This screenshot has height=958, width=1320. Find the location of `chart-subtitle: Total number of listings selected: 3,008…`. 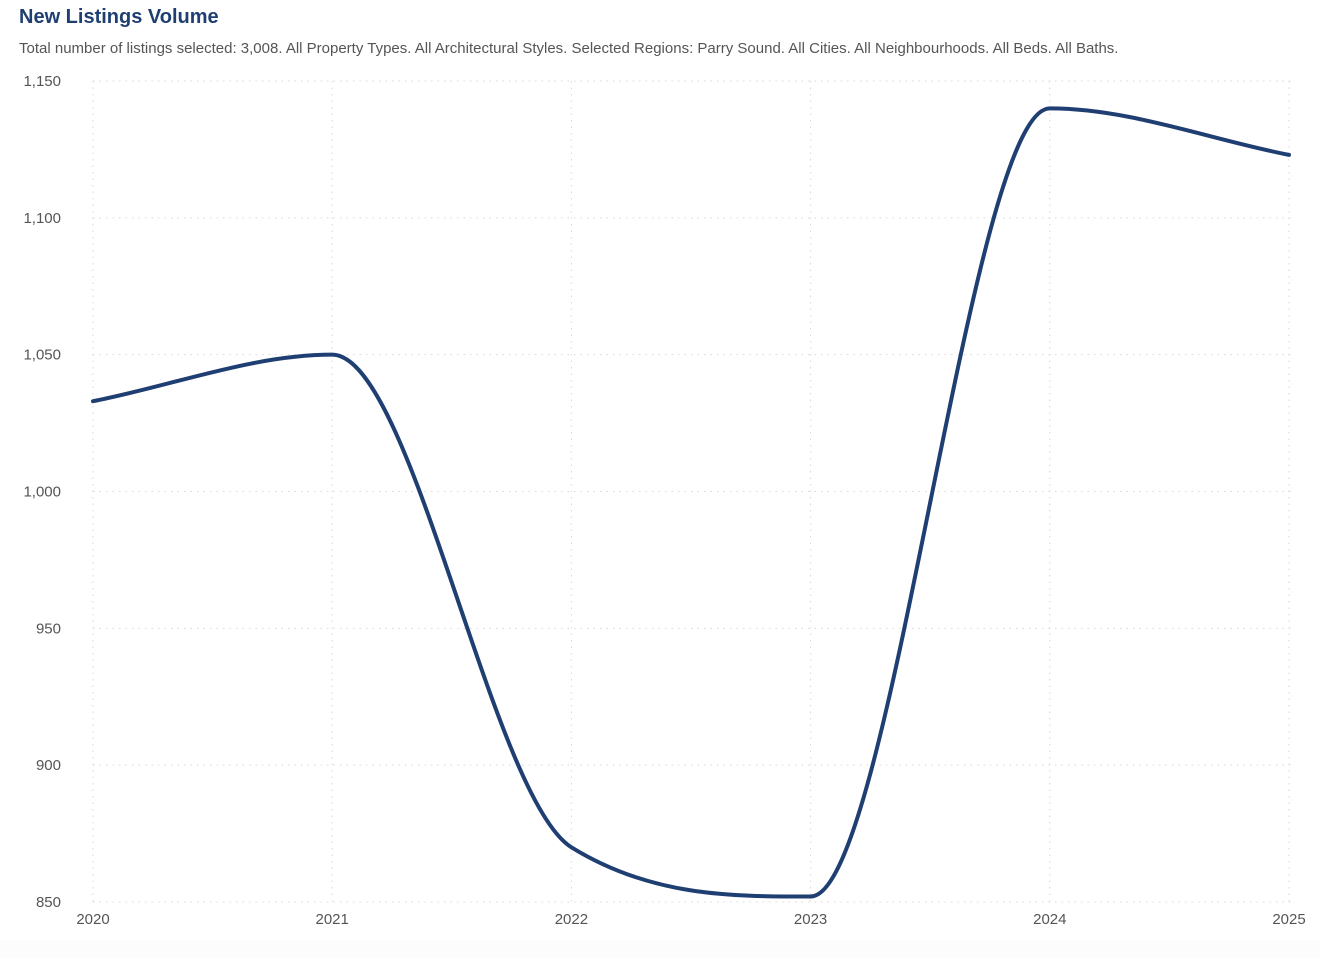

chart-subtitle: Total number of listings selected: 3,008… is located at coordinates (569, 48).